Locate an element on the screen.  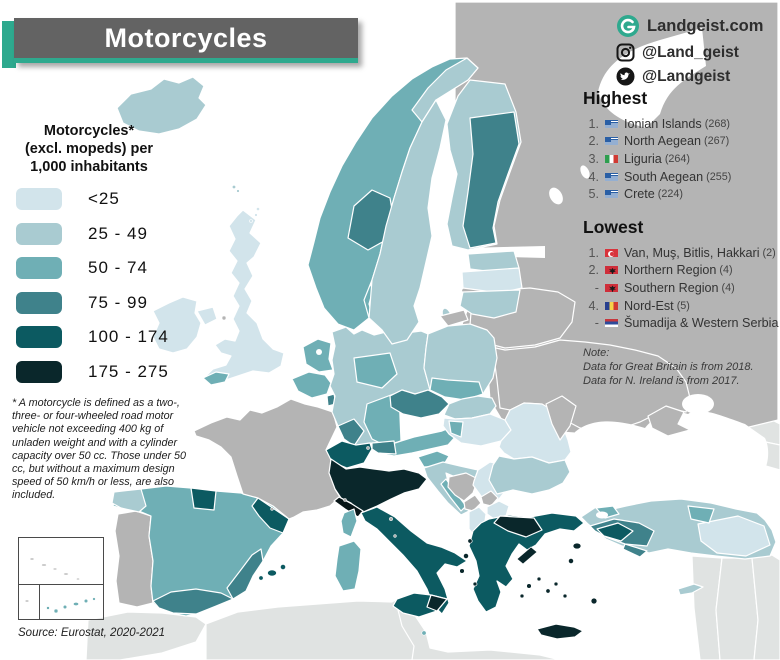
inset-divider-vertical is located at coordinates (39, 601).